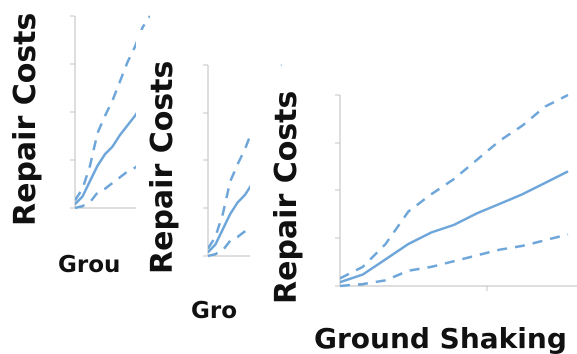 Image resolution: width=577 pixels, height=354 pixels. Describe the element at coordinates (454, 260) in the screenshot. I see `series-lower-bound` at that location.